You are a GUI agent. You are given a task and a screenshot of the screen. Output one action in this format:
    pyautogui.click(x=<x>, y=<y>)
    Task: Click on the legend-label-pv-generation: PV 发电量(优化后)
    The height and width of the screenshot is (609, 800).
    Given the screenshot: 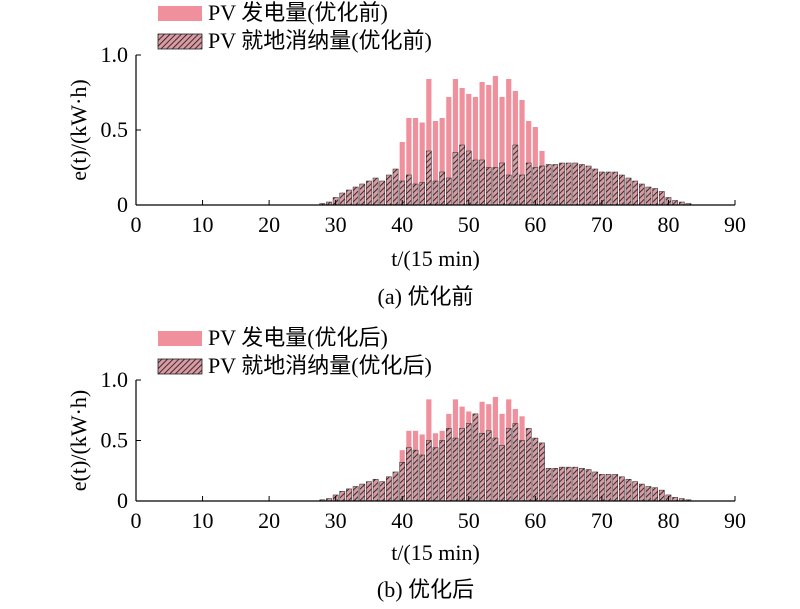 What is the action you would take?
    pyautogui.click(x=298, y=337)
    